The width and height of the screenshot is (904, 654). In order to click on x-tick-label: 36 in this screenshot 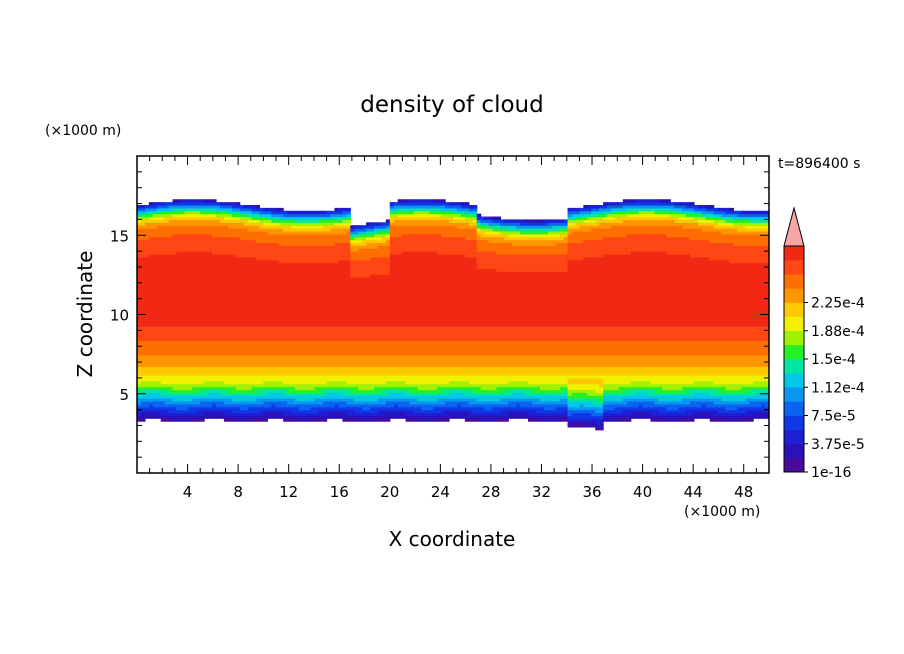, I will do `click(591, 492)`.